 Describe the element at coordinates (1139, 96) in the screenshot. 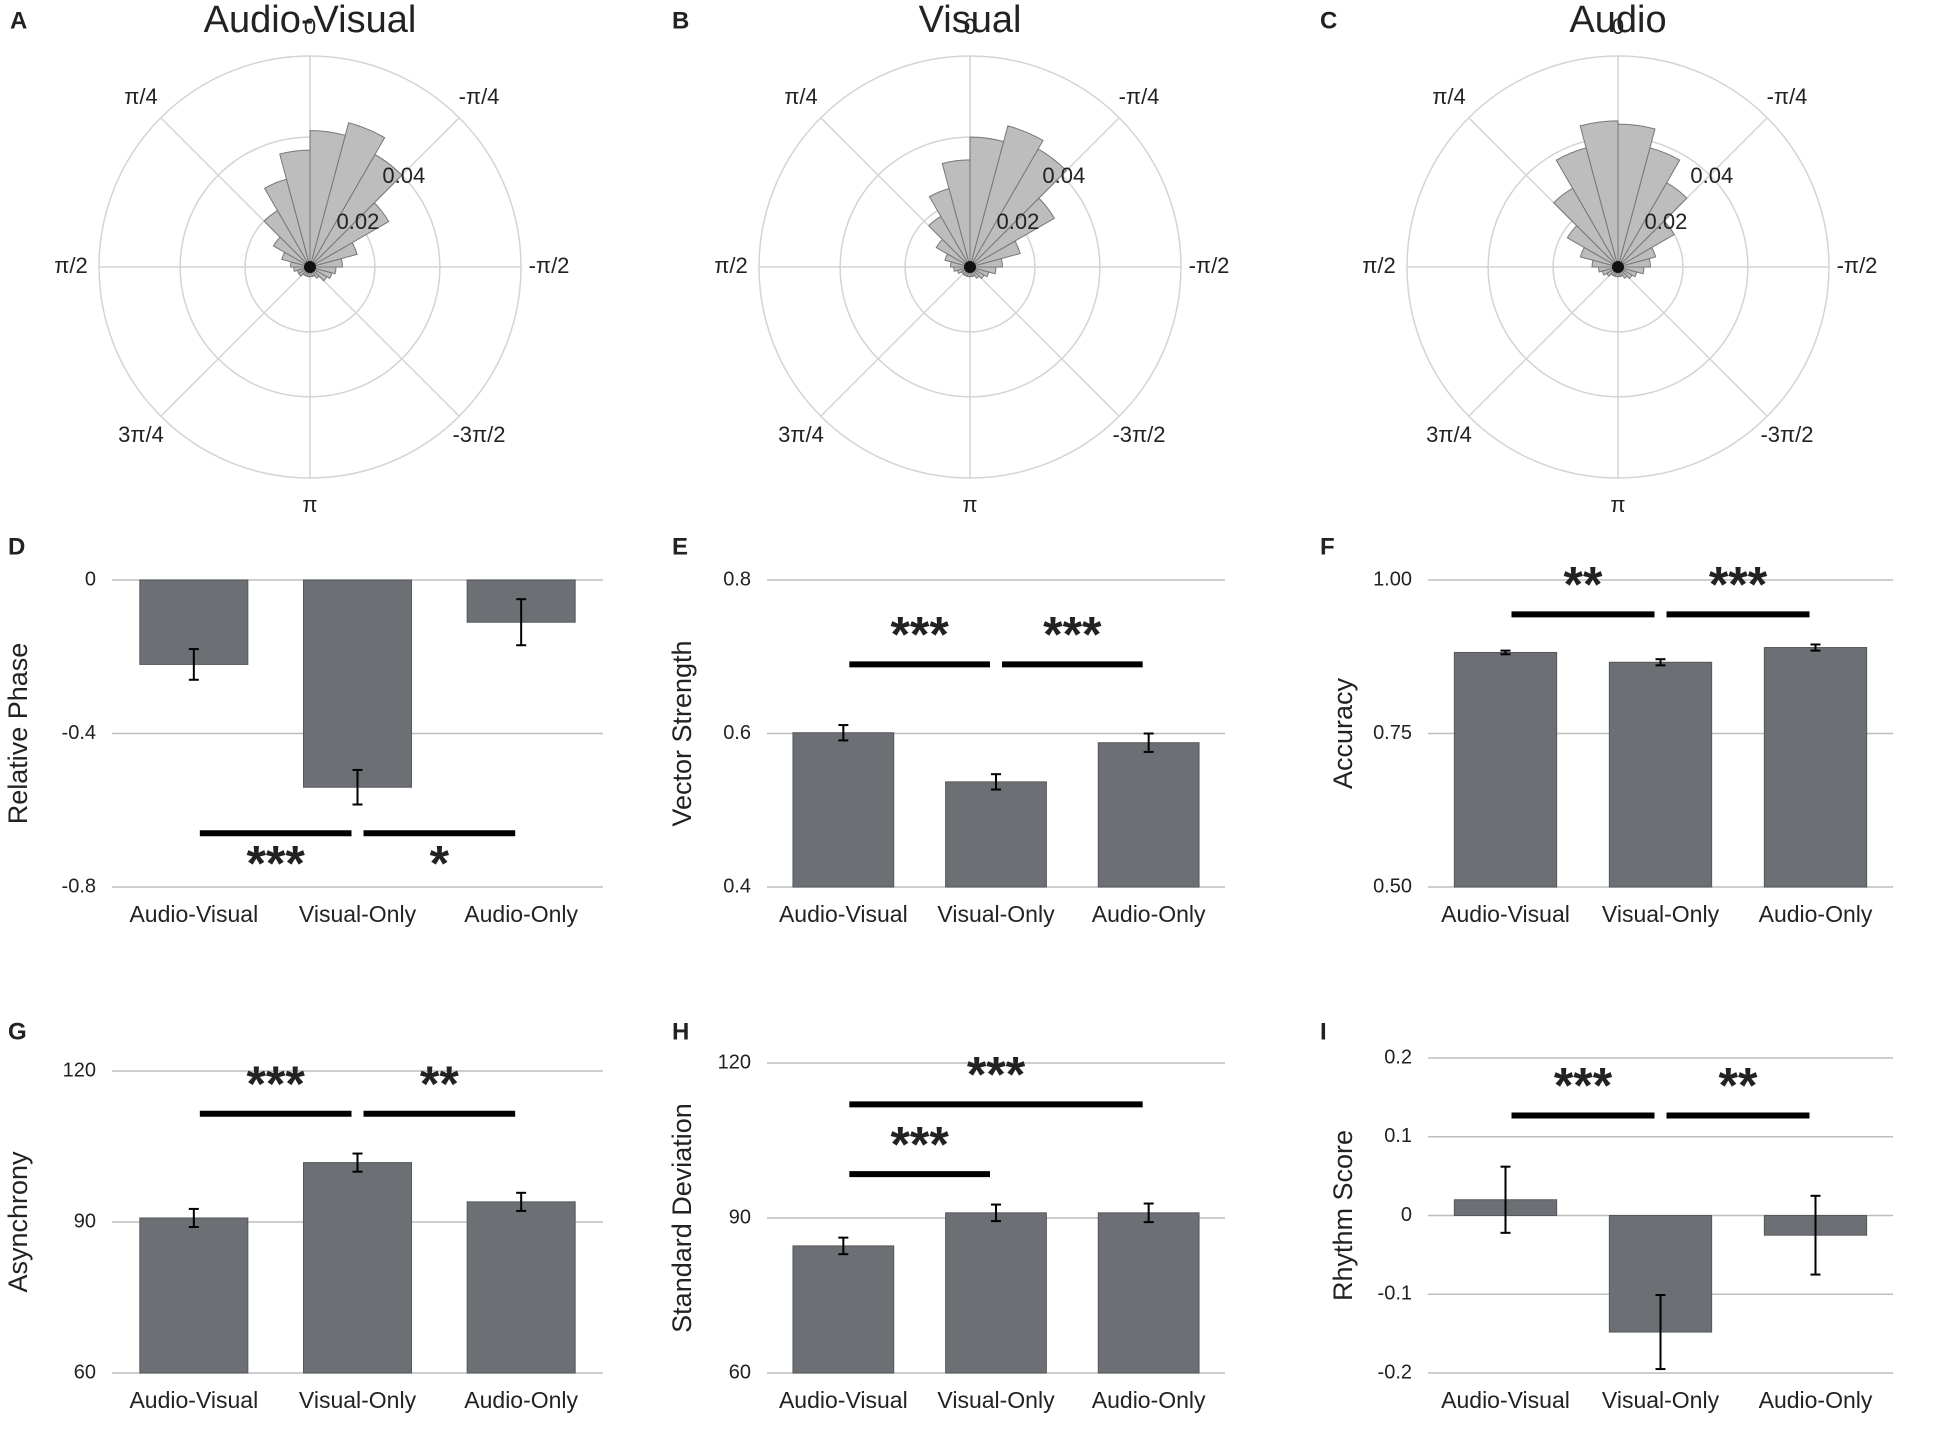

I see `theta-tick-label: -π/4` at that location.